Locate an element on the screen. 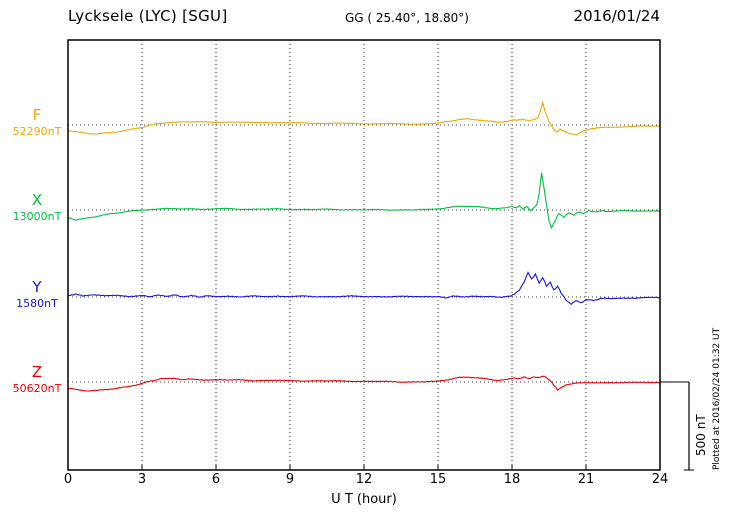 This screenshot has height=520, width=730. series-label-F: F 52290nT is located at coordinates (37, 122).